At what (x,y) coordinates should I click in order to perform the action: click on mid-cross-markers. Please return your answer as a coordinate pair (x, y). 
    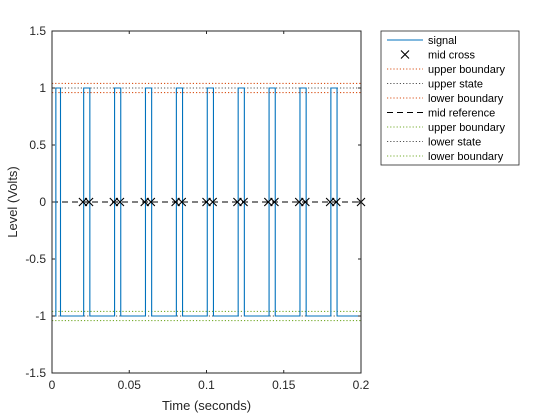
    Looking at the image, I should click on (222, 202).